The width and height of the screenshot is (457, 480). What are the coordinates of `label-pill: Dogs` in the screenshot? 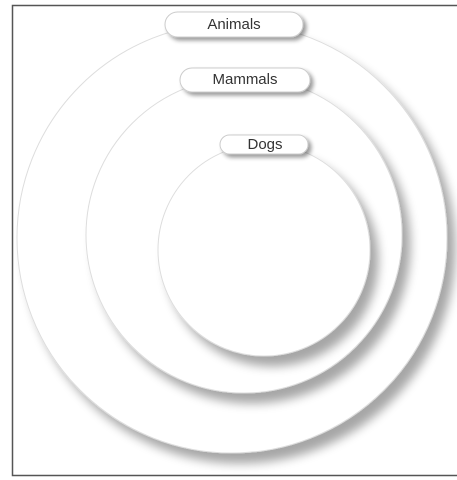 It's located at (264, 144).